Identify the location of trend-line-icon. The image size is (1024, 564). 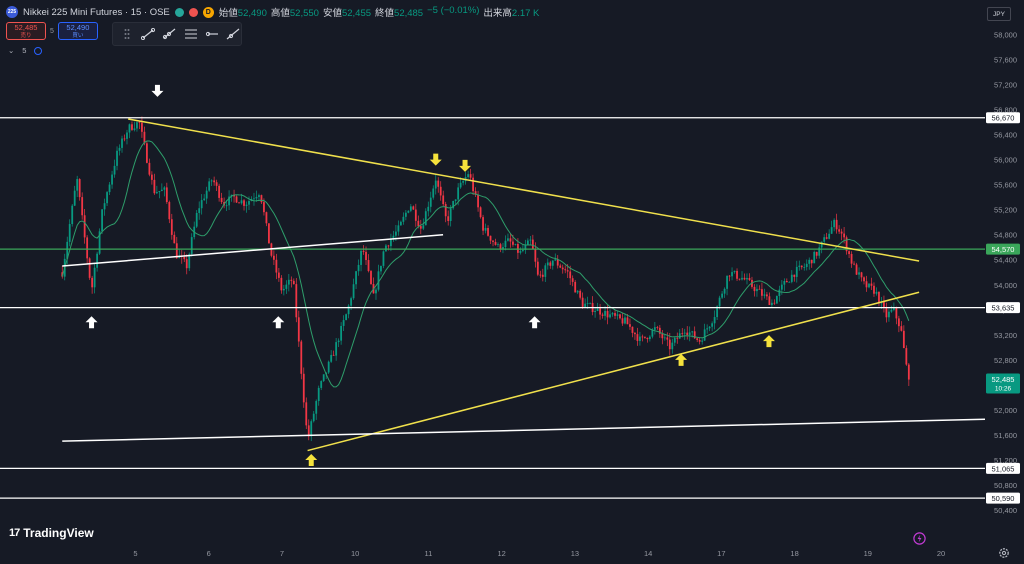
(147, 34).